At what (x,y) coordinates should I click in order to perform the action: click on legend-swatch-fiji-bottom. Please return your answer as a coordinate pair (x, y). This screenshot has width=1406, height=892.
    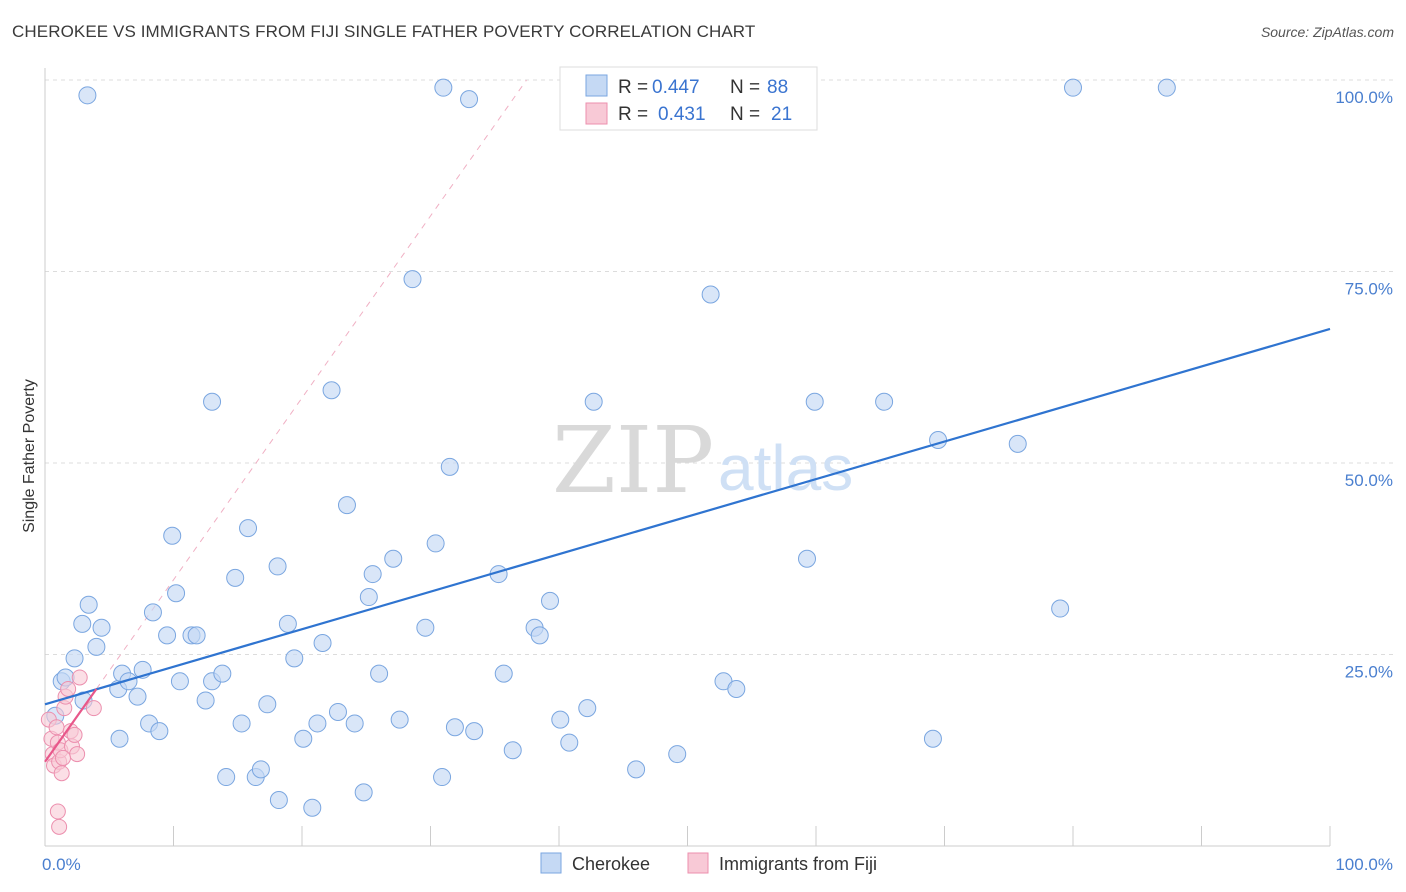
    Looking at the image, I should click on (698, 863).